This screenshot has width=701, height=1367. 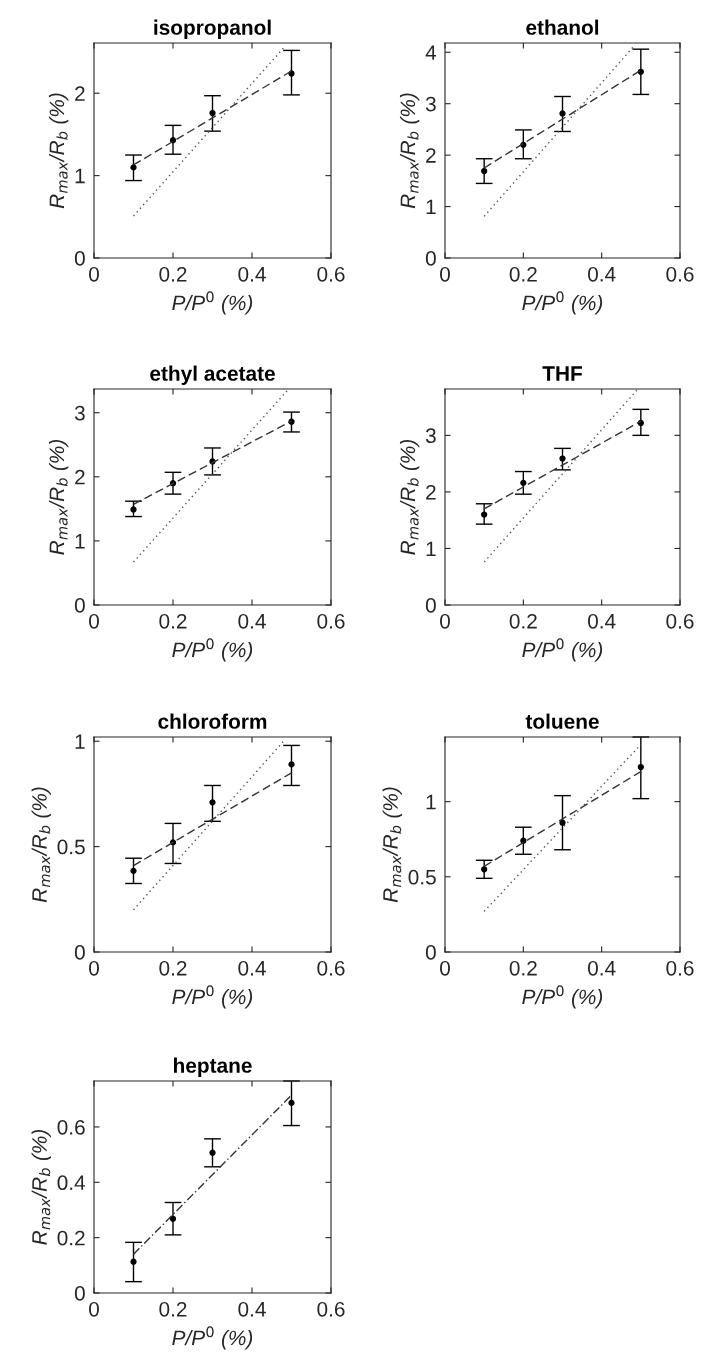 What do you see at coordinates (212, 375) in the screenshot?
I see `chart-title: ethyl acetate` at bounding box center [212, 375].